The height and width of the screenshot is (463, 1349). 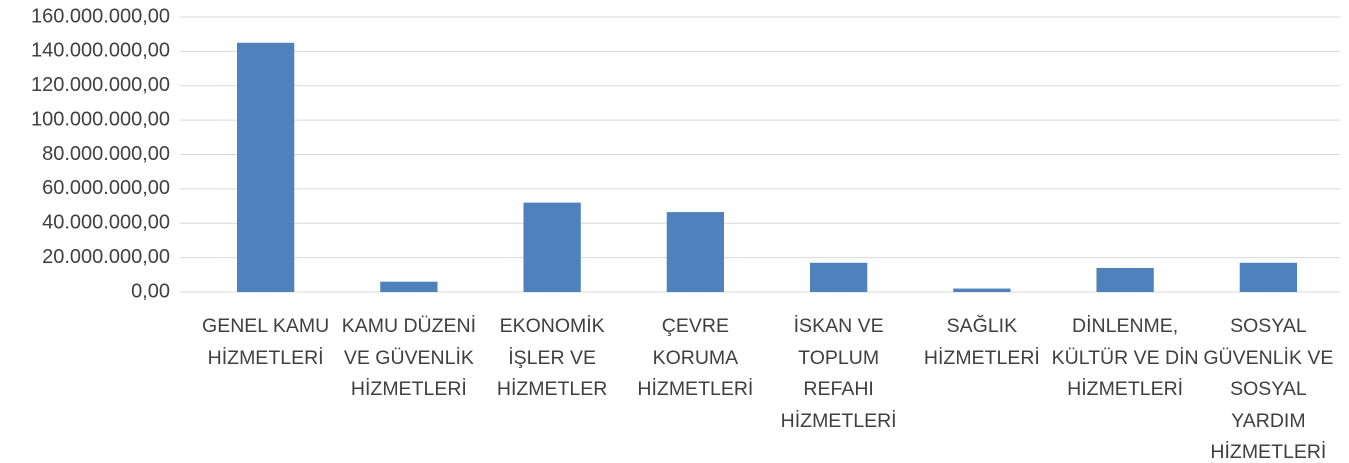 I want to click on y-tick-label: 20.000.000,00, so click(x=106, y=257).